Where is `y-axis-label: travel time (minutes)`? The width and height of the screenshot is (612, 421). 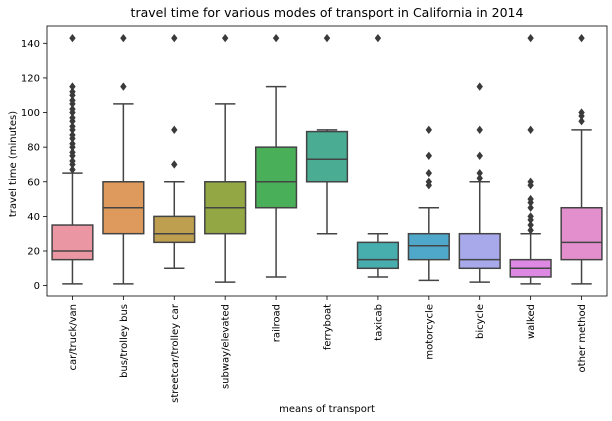 y-axis-label: travel time (minutes) is located at coordinates (13, 164).